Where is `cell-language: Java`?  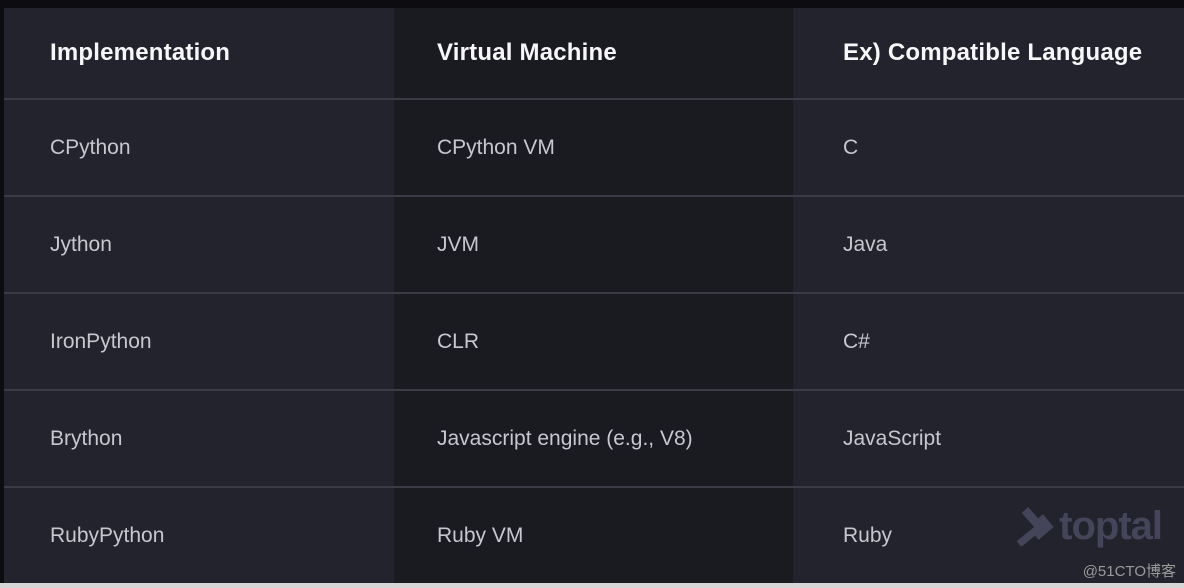
cell-language: Java is located at coordinates (988, 244).